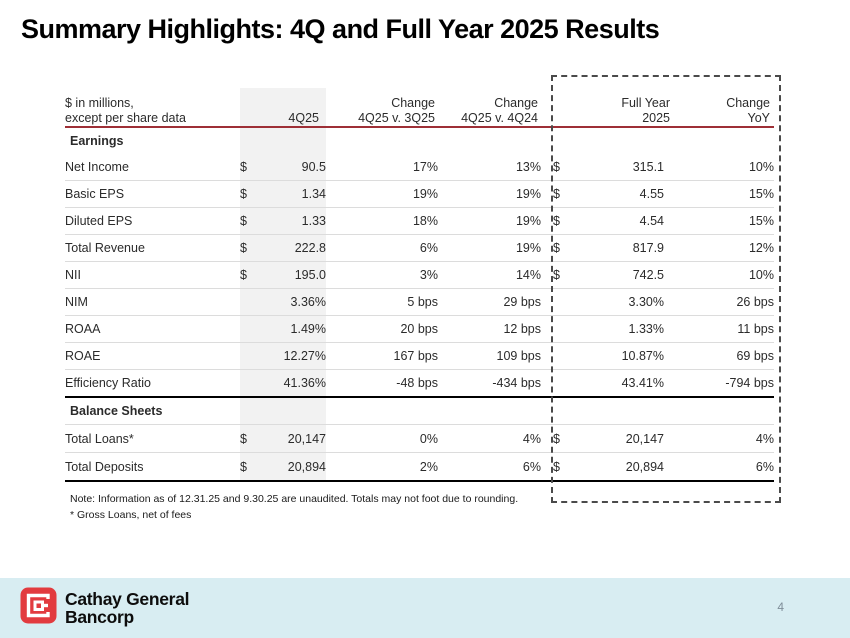  Describe the element at coordinates (304, 383) in the screenshot. I see `q425-value: 41.36%` at that location.